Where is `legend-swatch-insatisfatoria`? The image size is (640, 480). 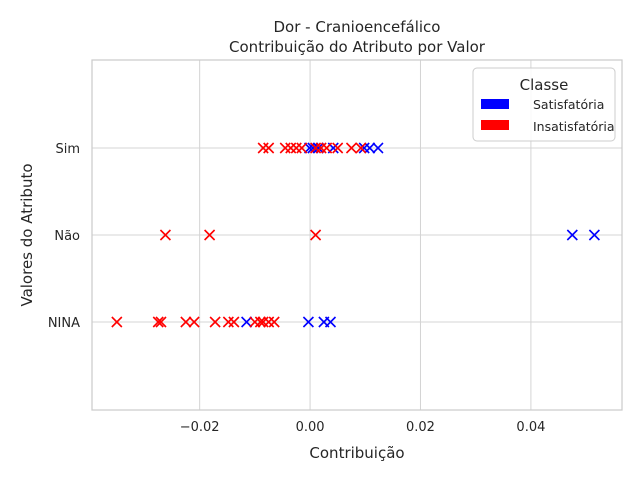
legend-swatch-insatisfatoria is located at coordinates (495, 125).